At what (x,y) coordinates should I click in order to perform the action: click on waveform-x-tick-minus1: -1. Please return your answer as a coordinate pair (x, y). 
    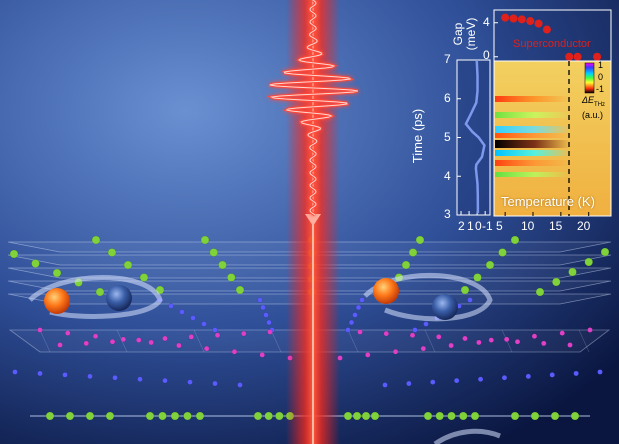
    Looking at the image, I should click on (487, 226).